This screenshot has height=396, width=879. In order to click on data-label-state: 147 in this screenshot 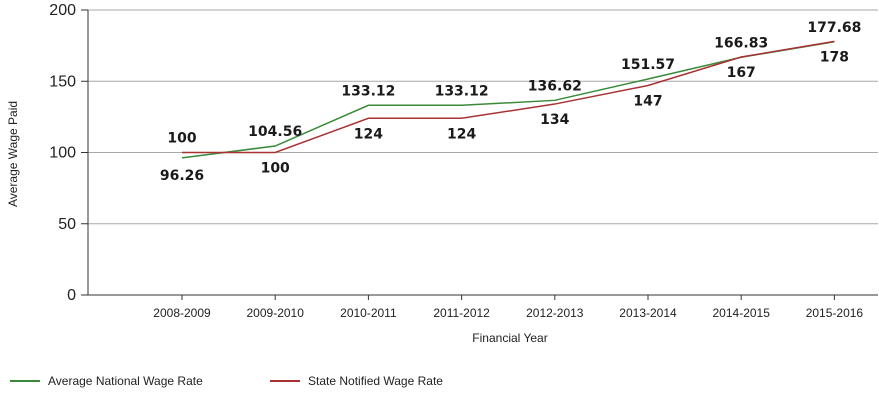, I will do `click(647, 102)`.